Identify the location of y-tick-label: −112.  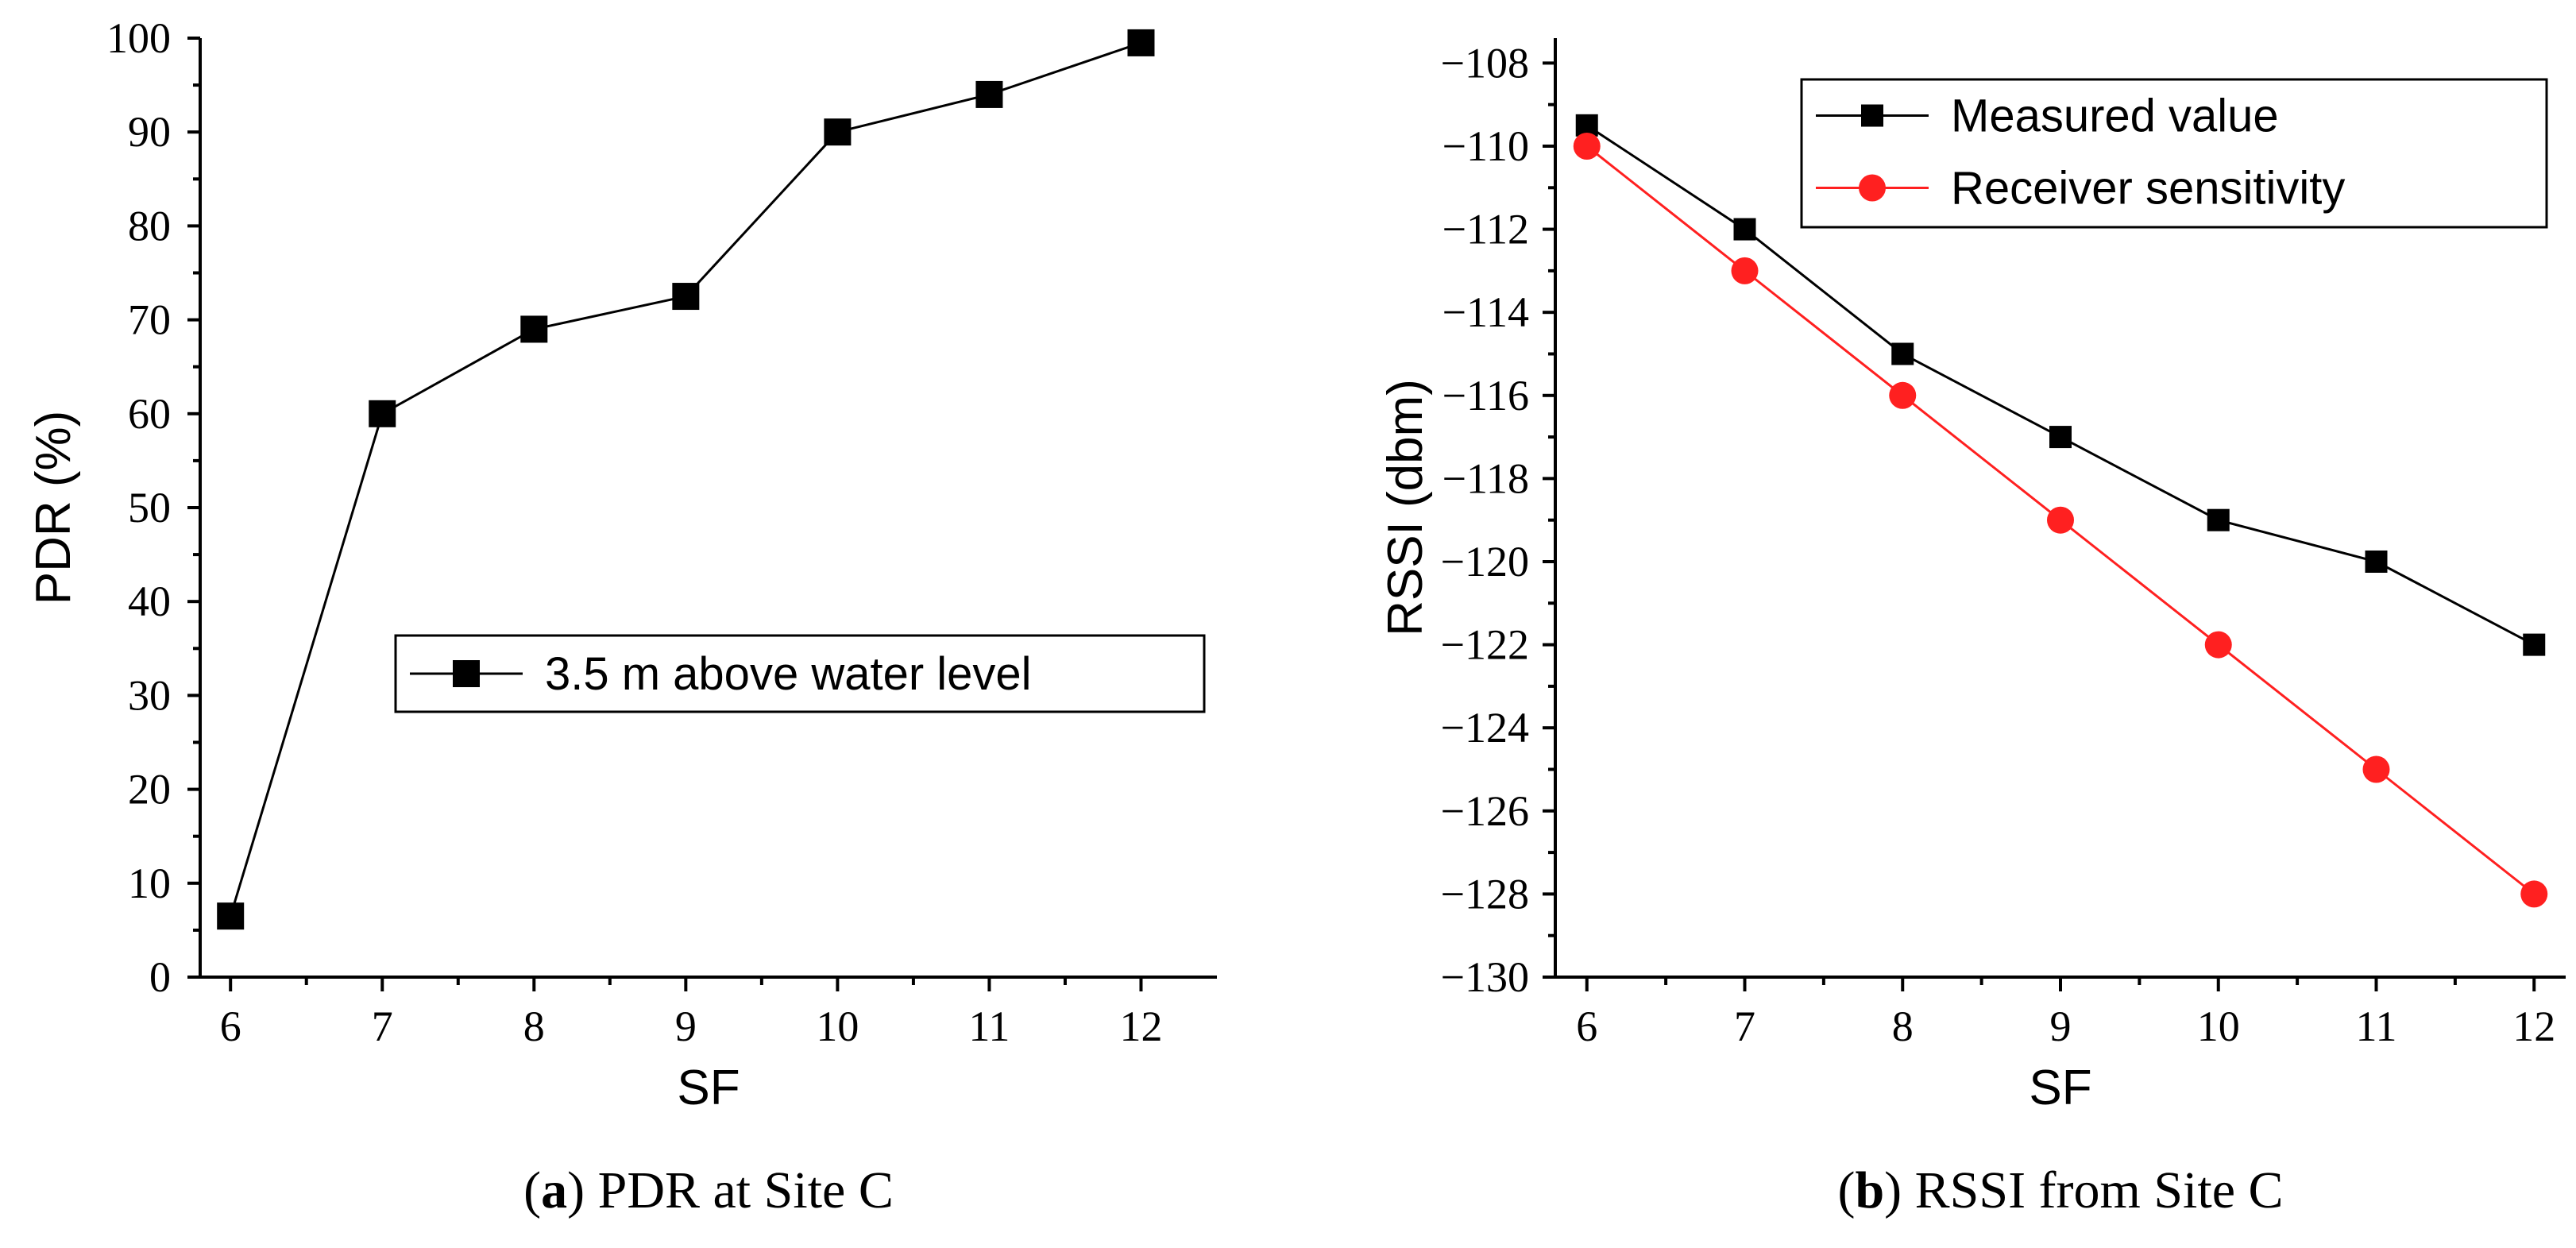
(1485, 230).